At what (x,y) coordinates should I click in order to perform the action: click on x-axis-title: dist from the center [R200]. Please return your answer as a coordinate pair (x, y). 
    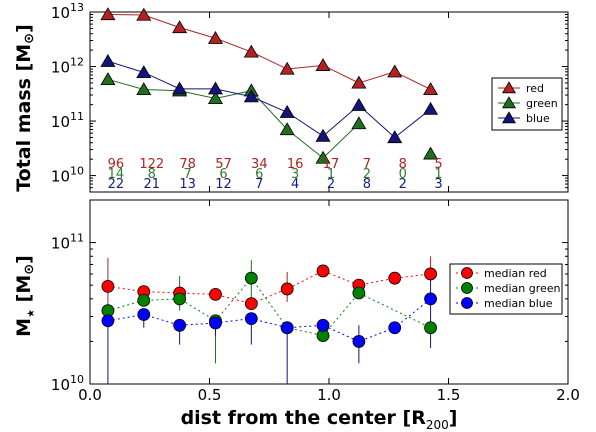
    Looking at the image, I should click on (319, 419).